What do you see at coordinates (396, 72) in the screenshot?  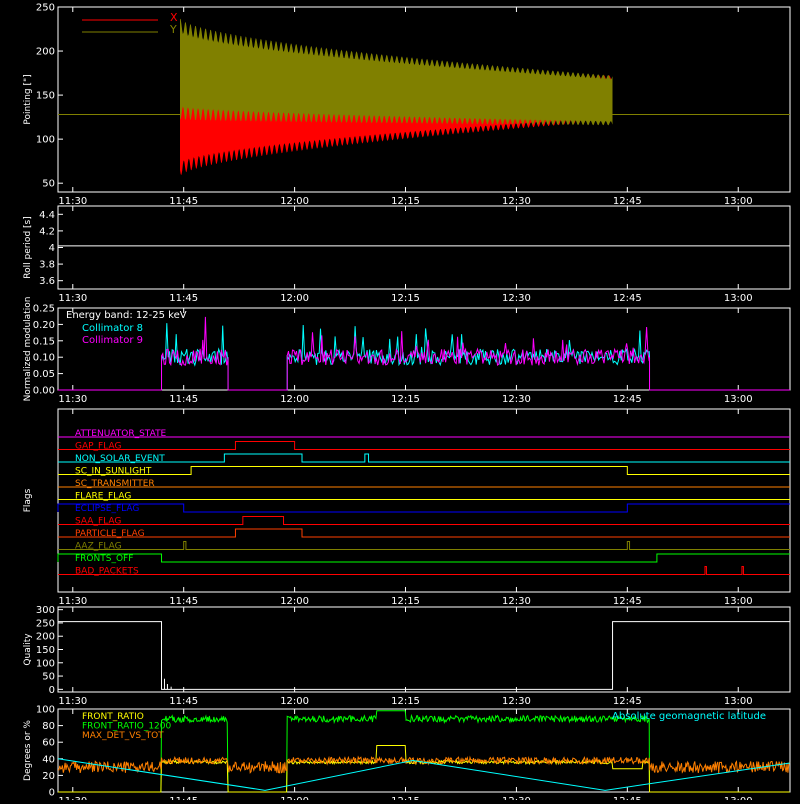 I see `series-y-band` at bounding box center [396, 72].